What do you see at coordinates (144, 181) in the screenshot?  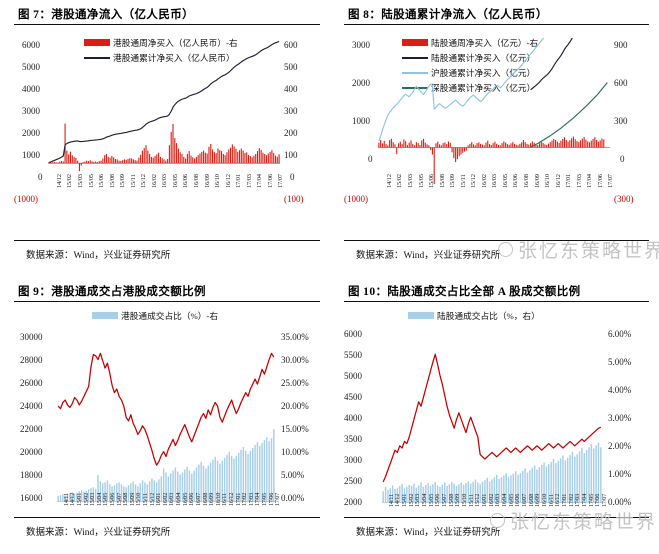 I see `x-tick-label: 15/12` at bounding box center [144, 181].